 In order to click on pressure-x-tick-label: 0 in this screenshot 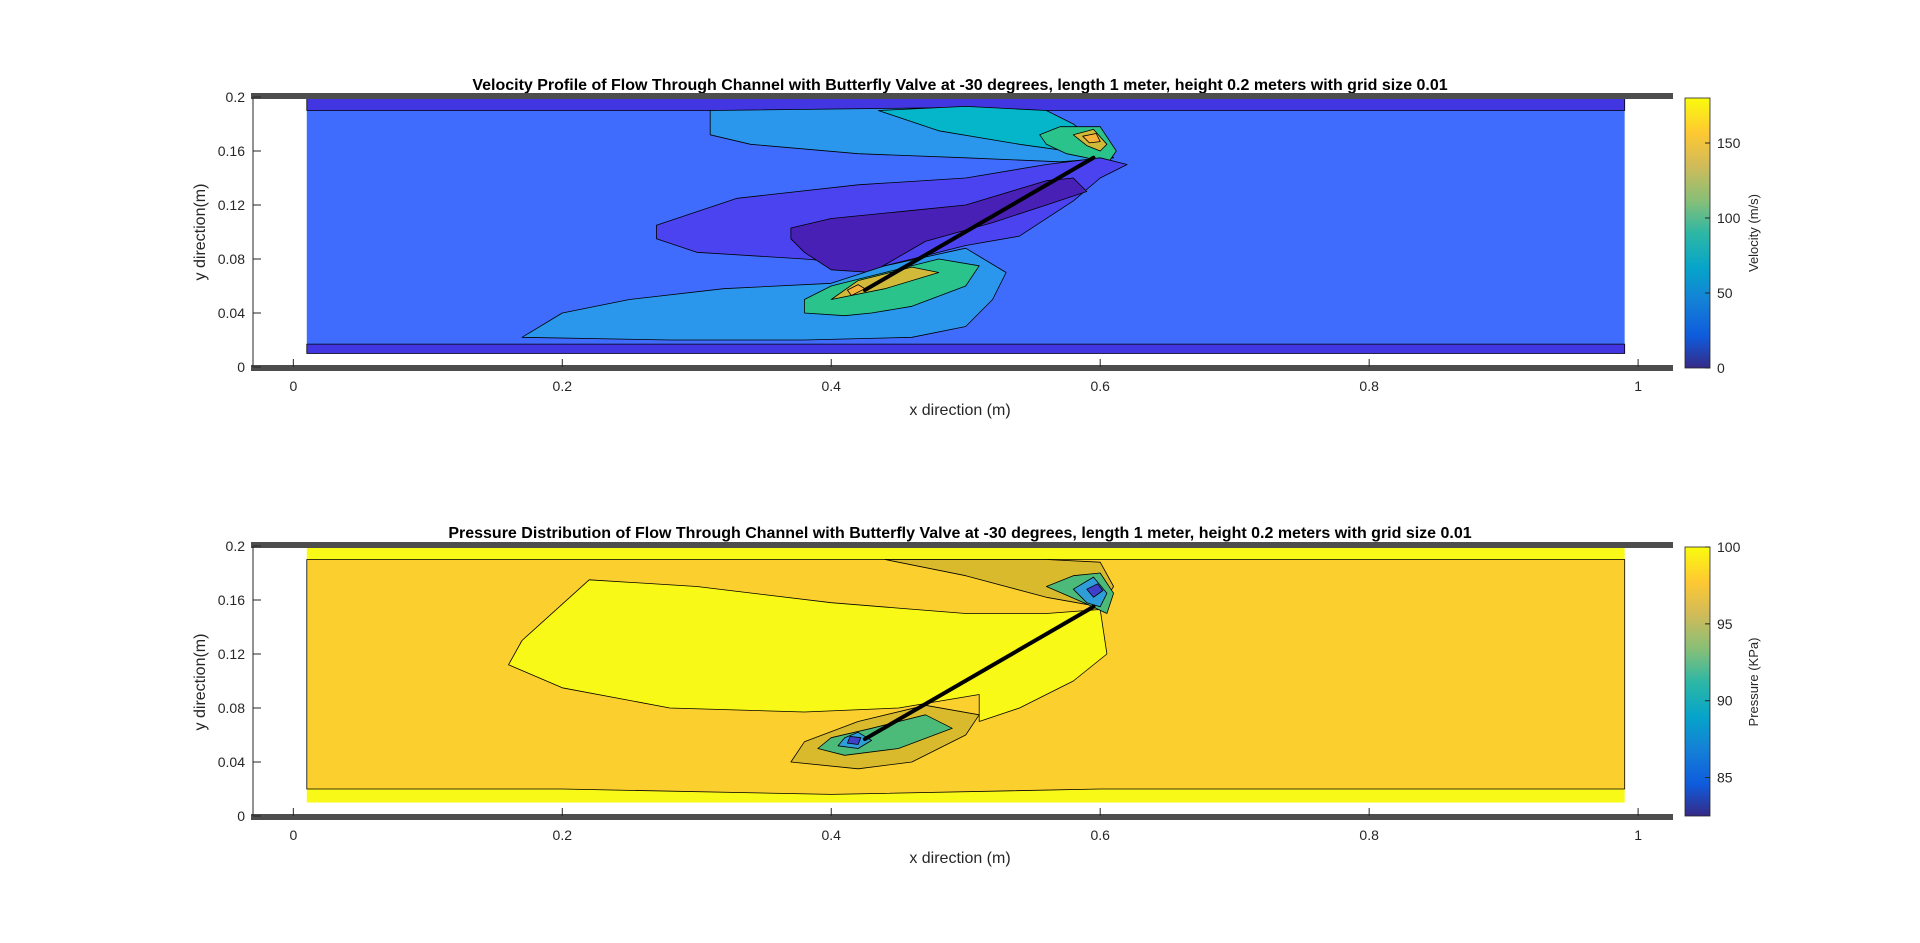, I will do `click(293, 835)`.